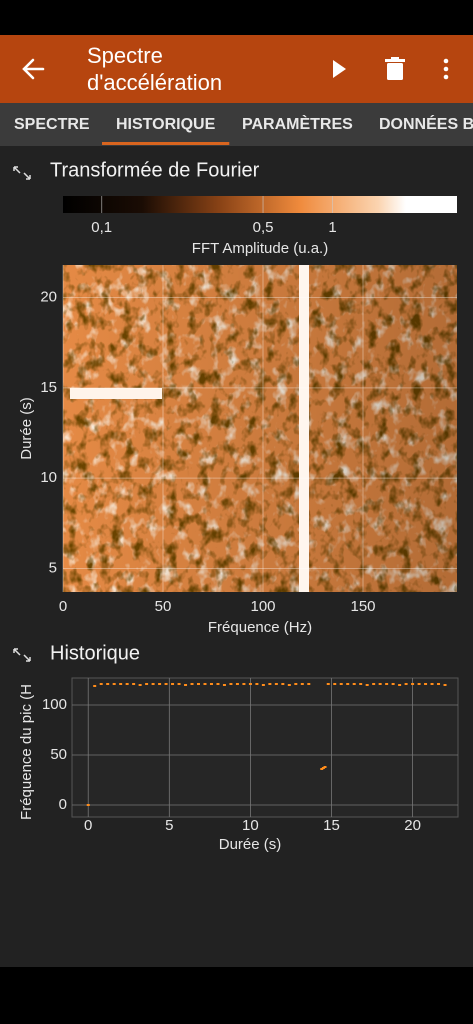  What do you see at coordinates (26, 428) in the screenshot?
I see `y-axis-label: Durée (s)` at bounding box center [26, 428].